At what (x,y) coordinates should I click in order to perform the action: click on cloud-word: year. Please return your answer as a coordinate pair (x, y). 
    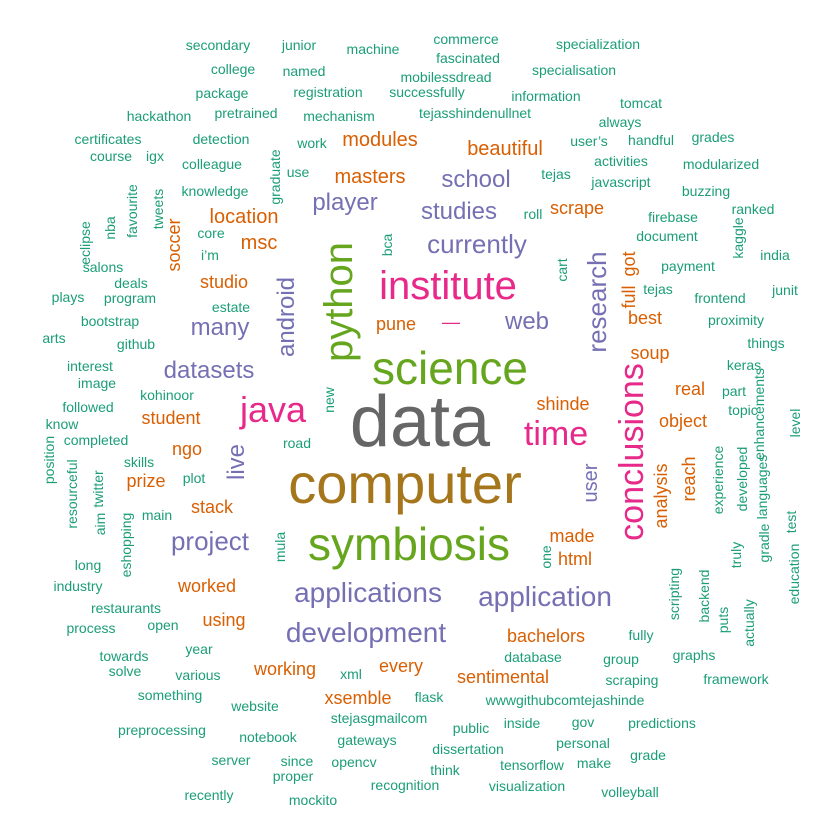
    Looking at the image, I should click on (199, 649).